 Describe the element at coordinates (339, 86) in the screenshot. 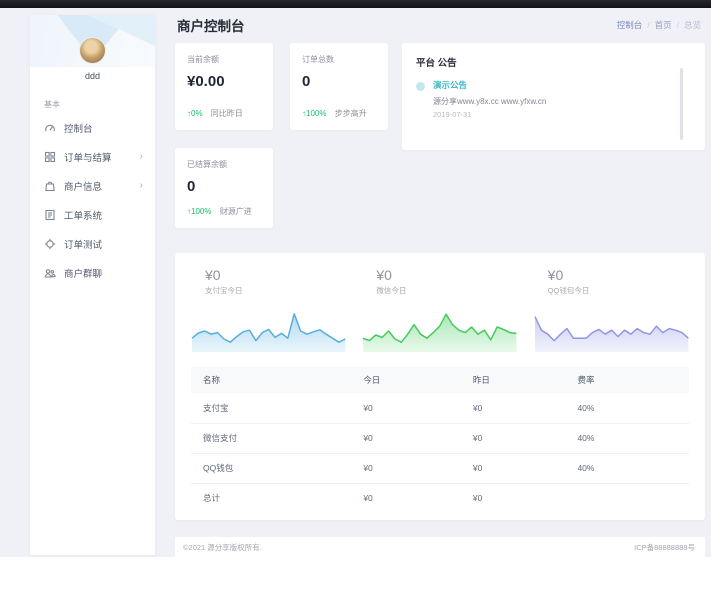

I see `total-orders-card: 订单总数 0 ↑100% 步步高升` at that location.